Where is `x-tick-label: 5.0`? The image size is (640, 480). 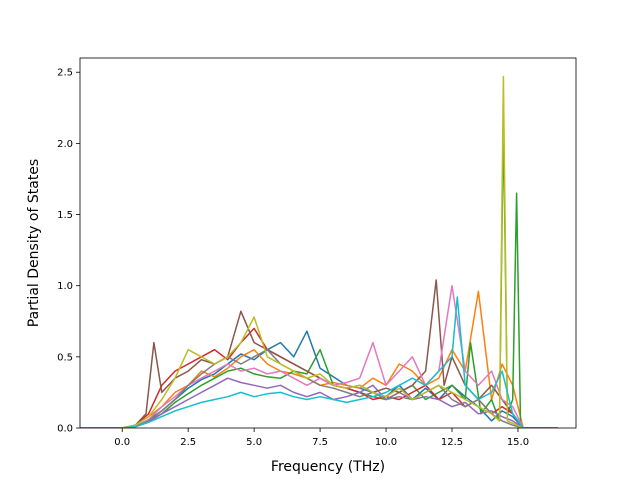 x-tick-label: 5.0 is located at coordinates (254, 442).